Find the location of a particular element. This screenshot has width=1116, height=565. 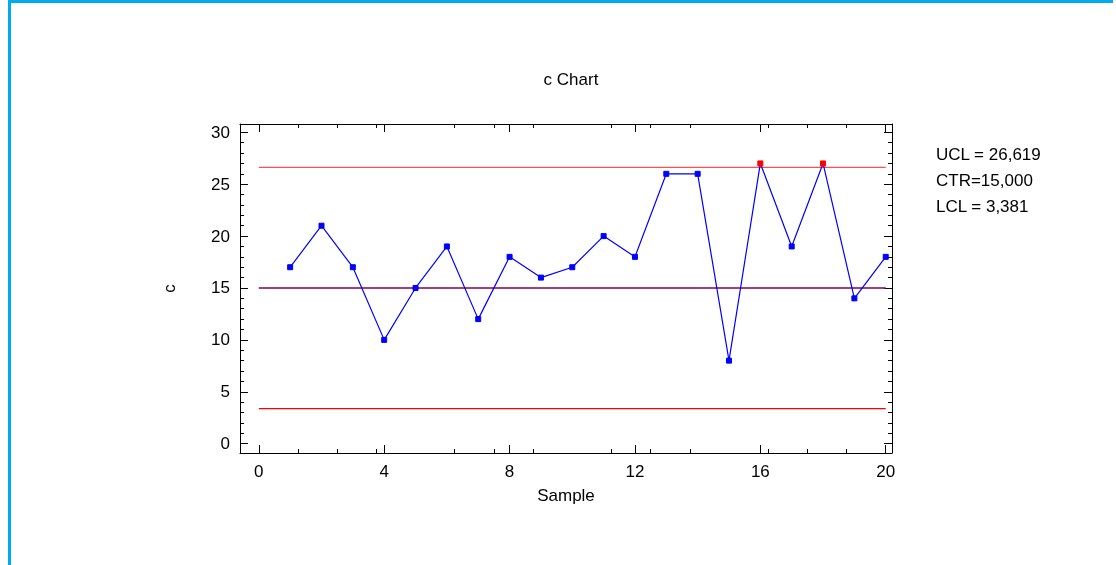

x-tick-label: 20 is located at coordinates (886, 471).